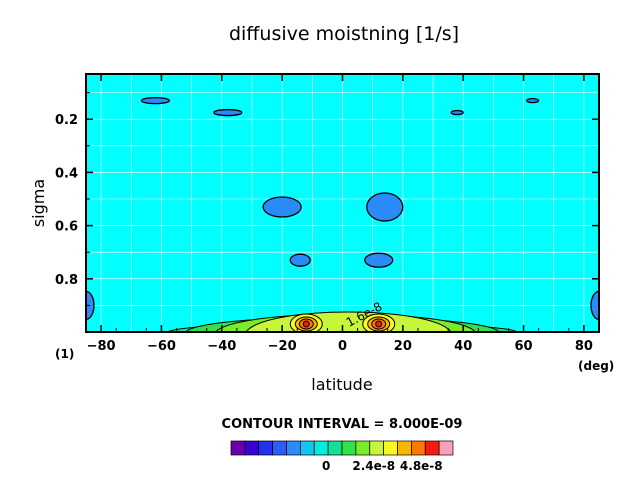 The height and width of the screenshot is (495, 642). Describe the element at coordinates (66, 173) in the screenshot. I see `y-tick-label: 0.4` at that location.